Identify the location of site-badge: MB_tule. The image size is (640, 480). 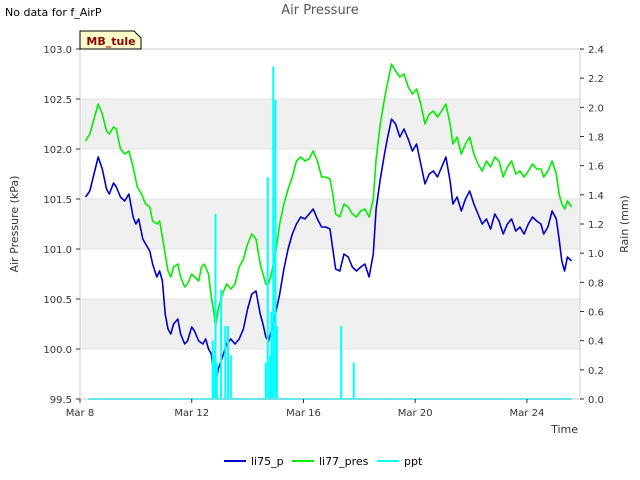
(110, 40).